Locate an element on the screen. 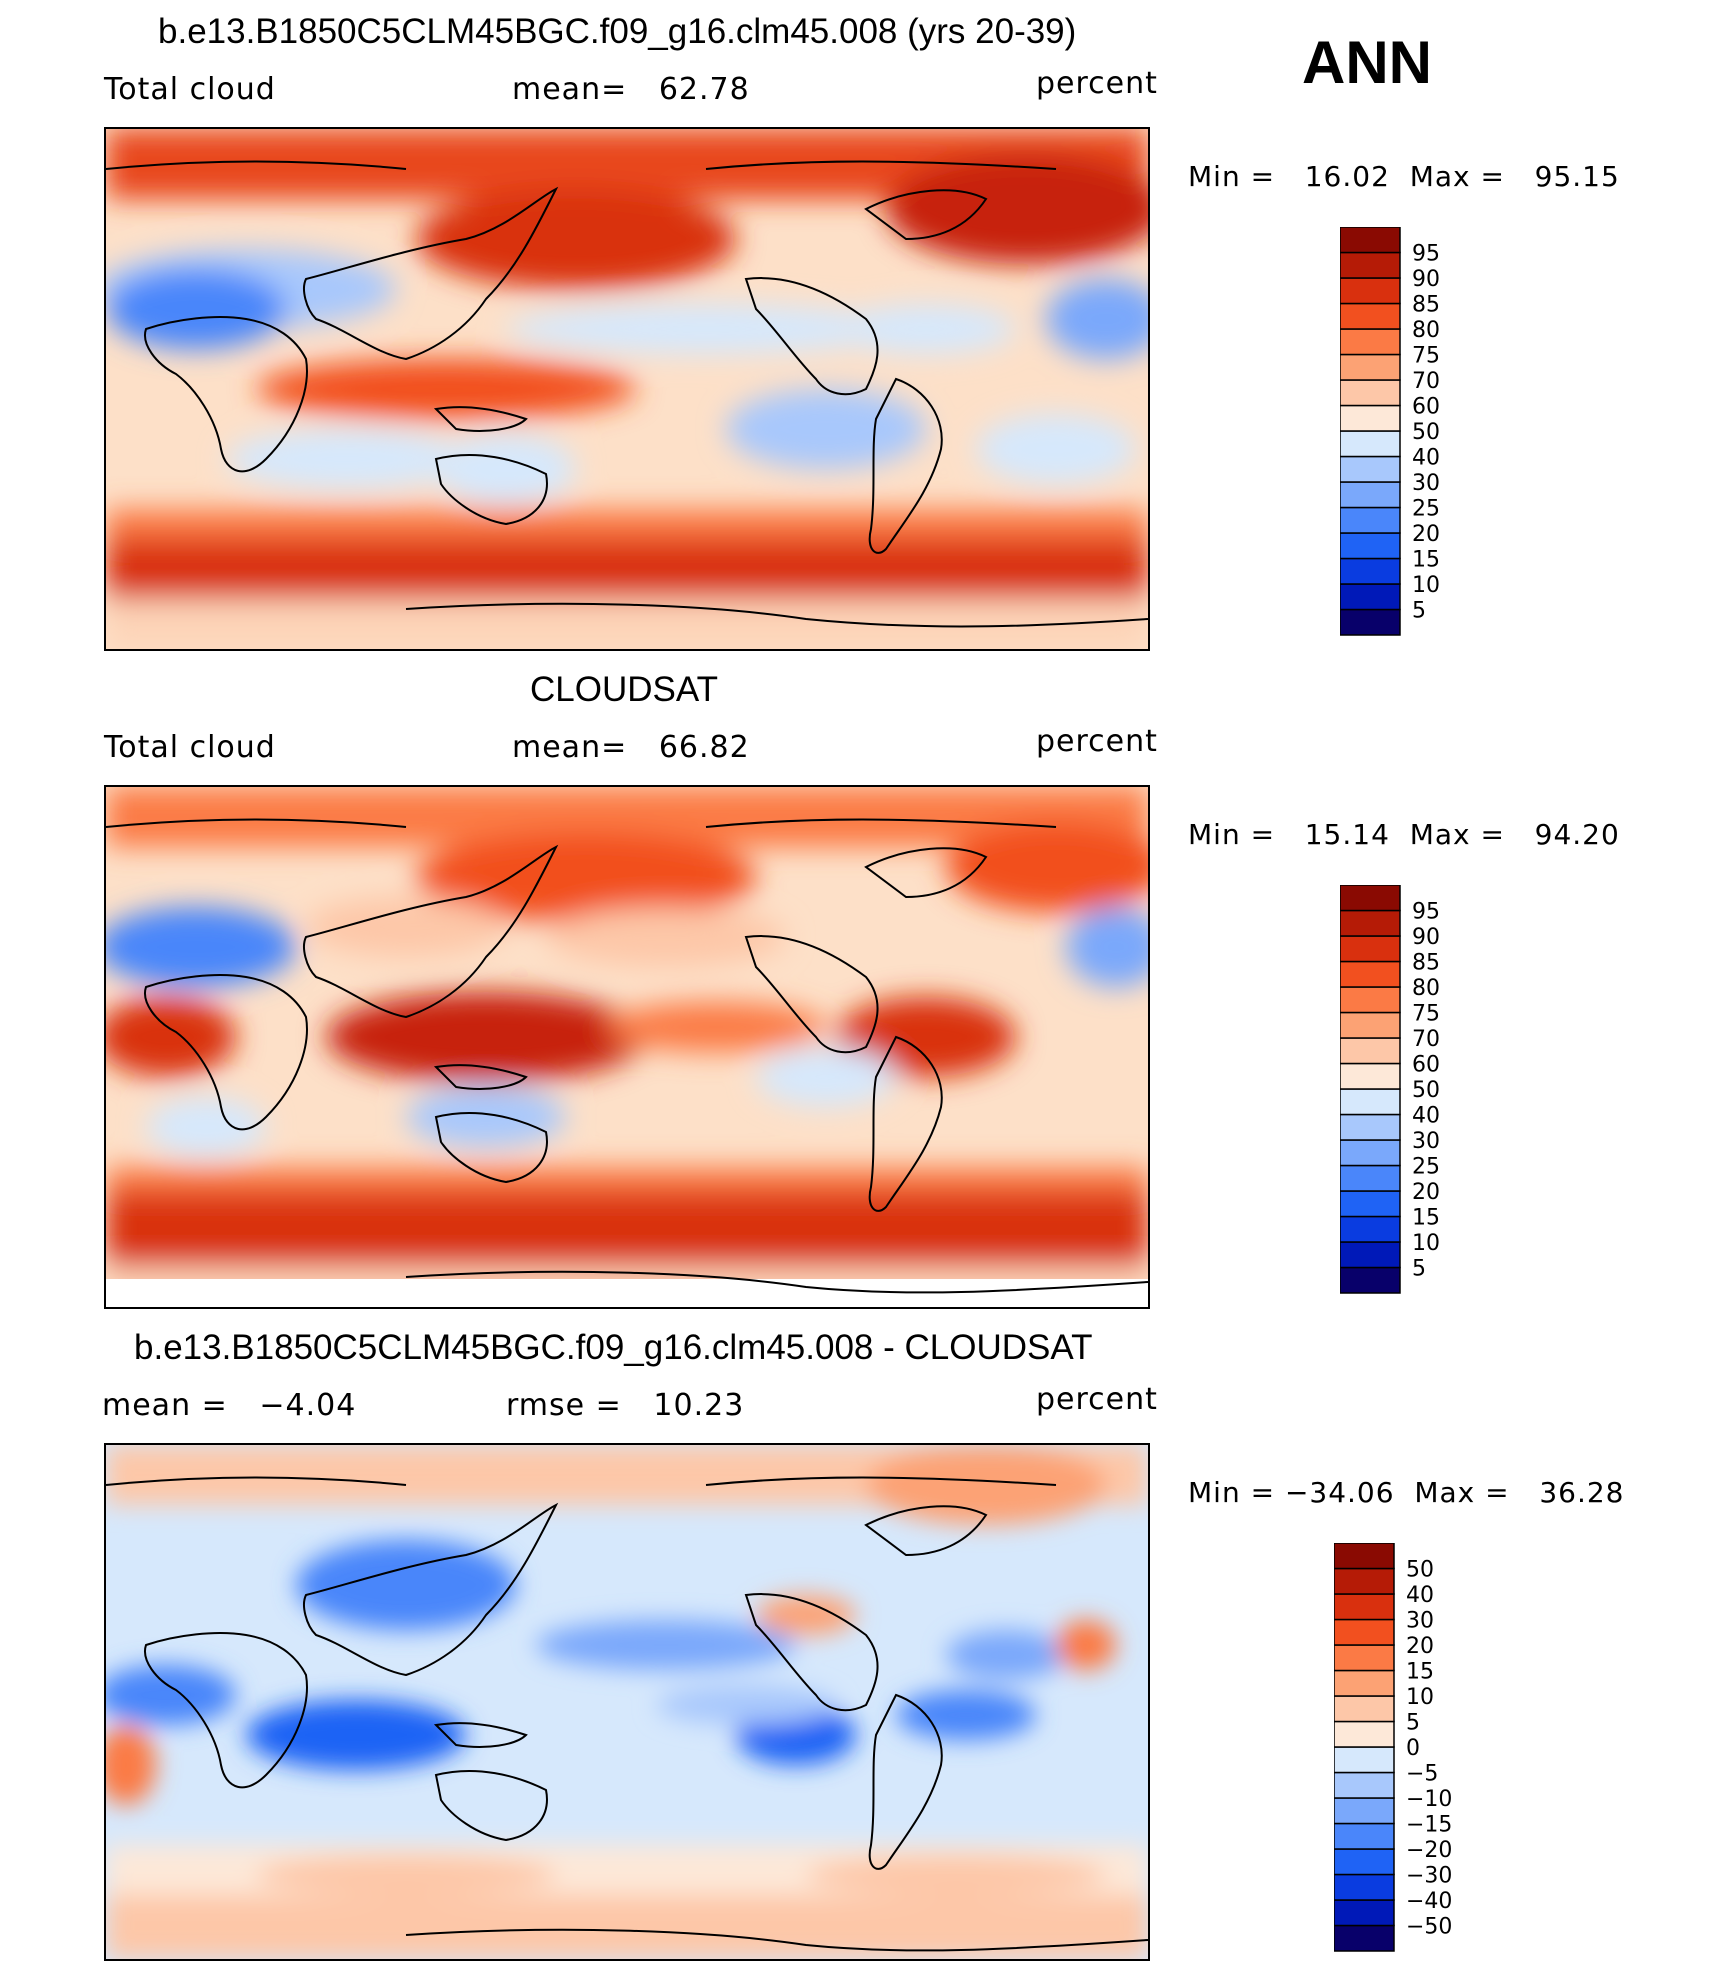 The image size is (1710, 1963). season-label: ANN is located at coordinates (1367, 62).